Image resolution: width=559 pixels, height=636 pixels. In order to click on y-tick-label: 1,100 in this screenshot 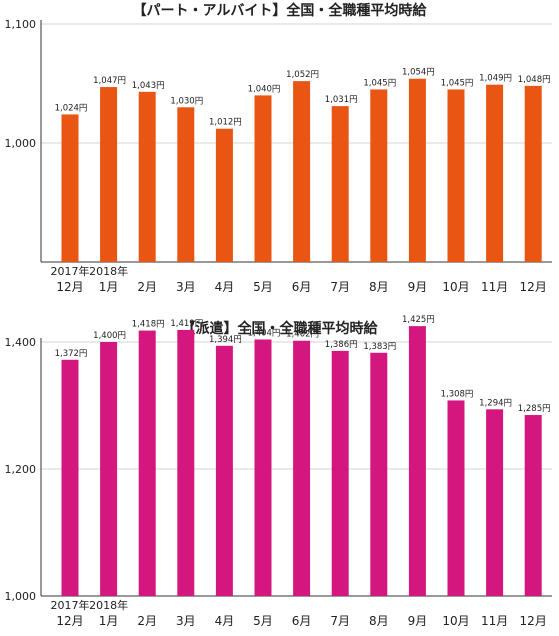, I will do `click(21, 24)`.